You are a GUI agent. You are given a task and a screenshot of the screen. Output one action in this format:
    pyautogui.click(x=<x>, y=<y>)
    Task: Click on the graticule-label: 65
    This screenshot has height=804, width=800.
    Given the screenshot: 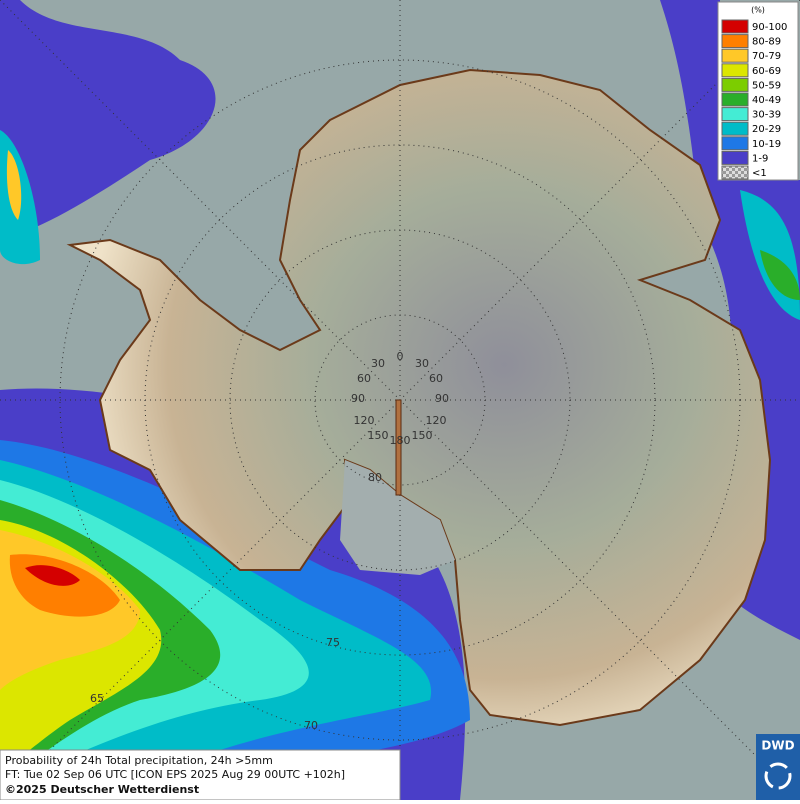 What is the action you would take?
    pyautogui.click(x=97, y=698)
    